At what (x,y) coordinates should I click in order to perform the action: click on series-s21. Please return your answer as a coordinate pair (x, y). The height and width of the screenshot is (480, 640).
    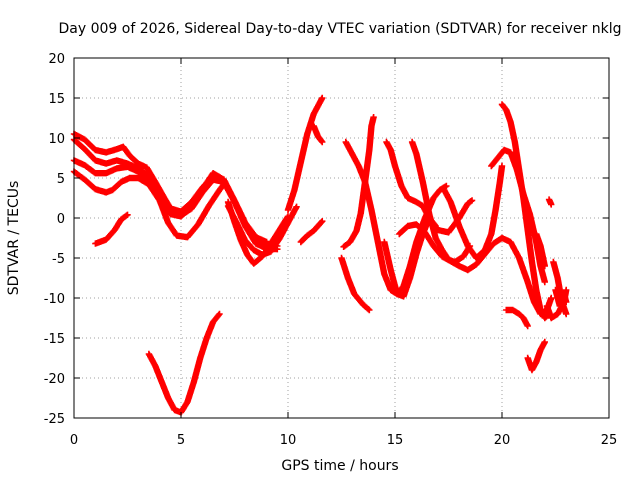
    Looking at the image, I should click on (525, 211).